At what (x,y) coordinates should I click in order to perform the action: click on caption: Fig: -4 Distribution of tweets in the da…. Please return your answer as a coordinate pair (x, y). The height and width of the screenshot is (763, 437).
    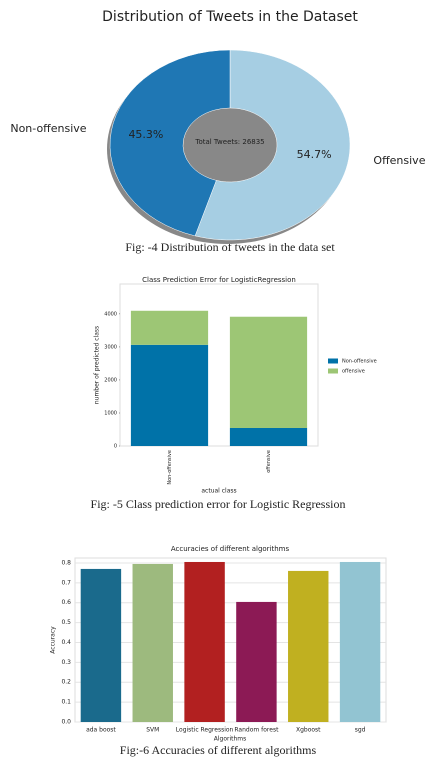
    Looking at the image, I should click on (230, 247).